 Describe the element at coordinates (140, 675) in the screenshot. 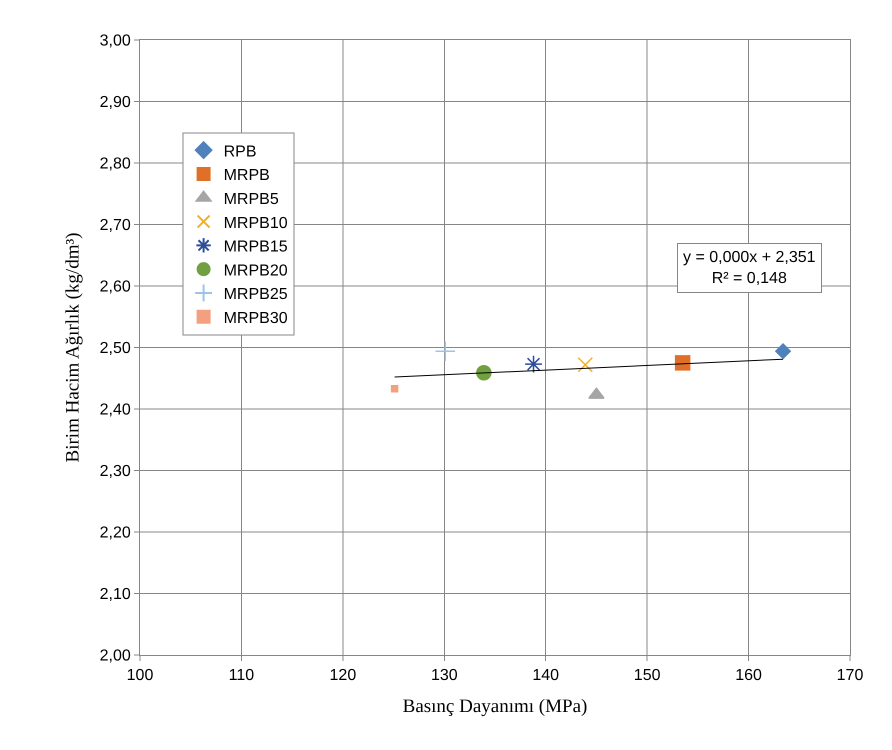

I see `x-tick-label: 100` at that location.